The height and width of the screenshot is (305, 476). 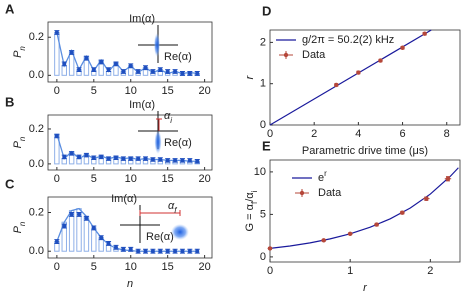 I want to click on x-axis-label: Parametric drive time (μs), so click(x=365, y=151).